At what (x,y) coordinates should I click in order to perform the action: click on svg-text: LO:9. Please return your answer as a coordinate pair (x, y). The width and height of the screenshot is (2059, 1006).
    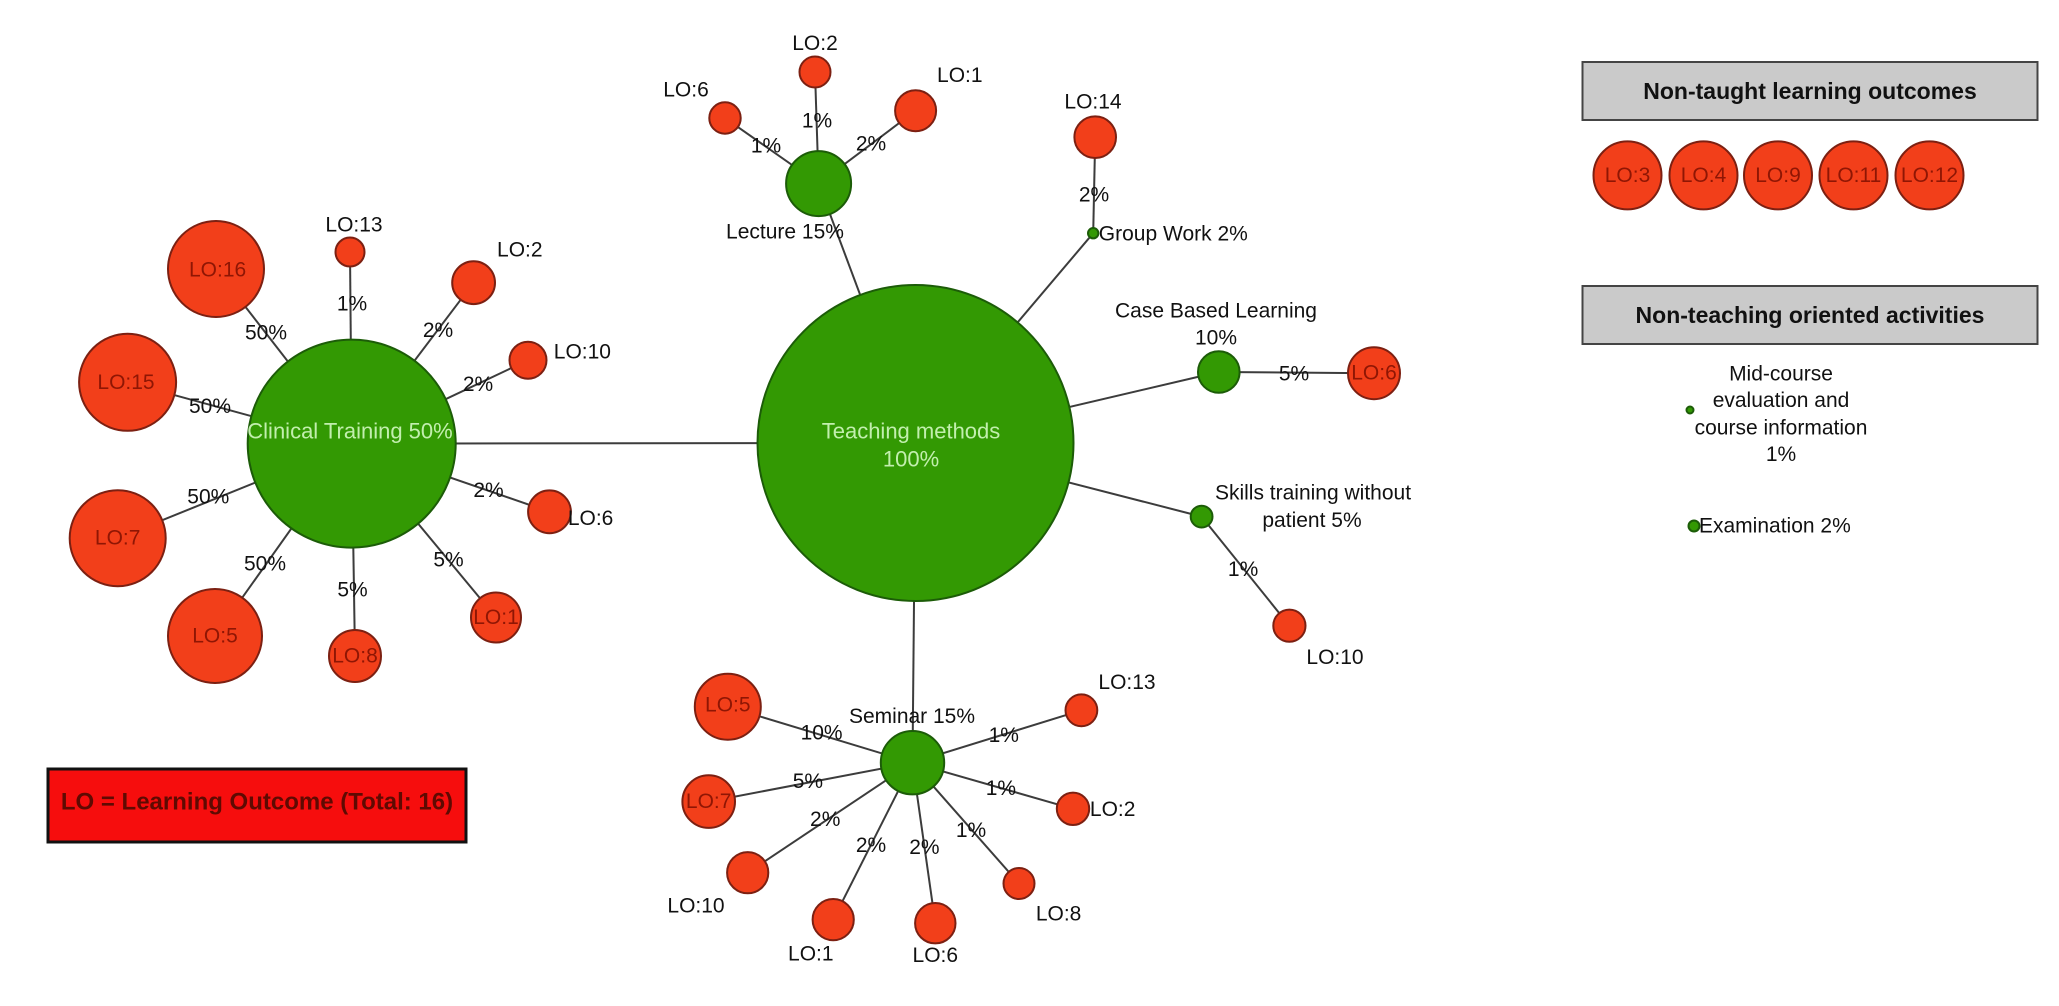
    Looking at the image, I should click on (1778, 175).